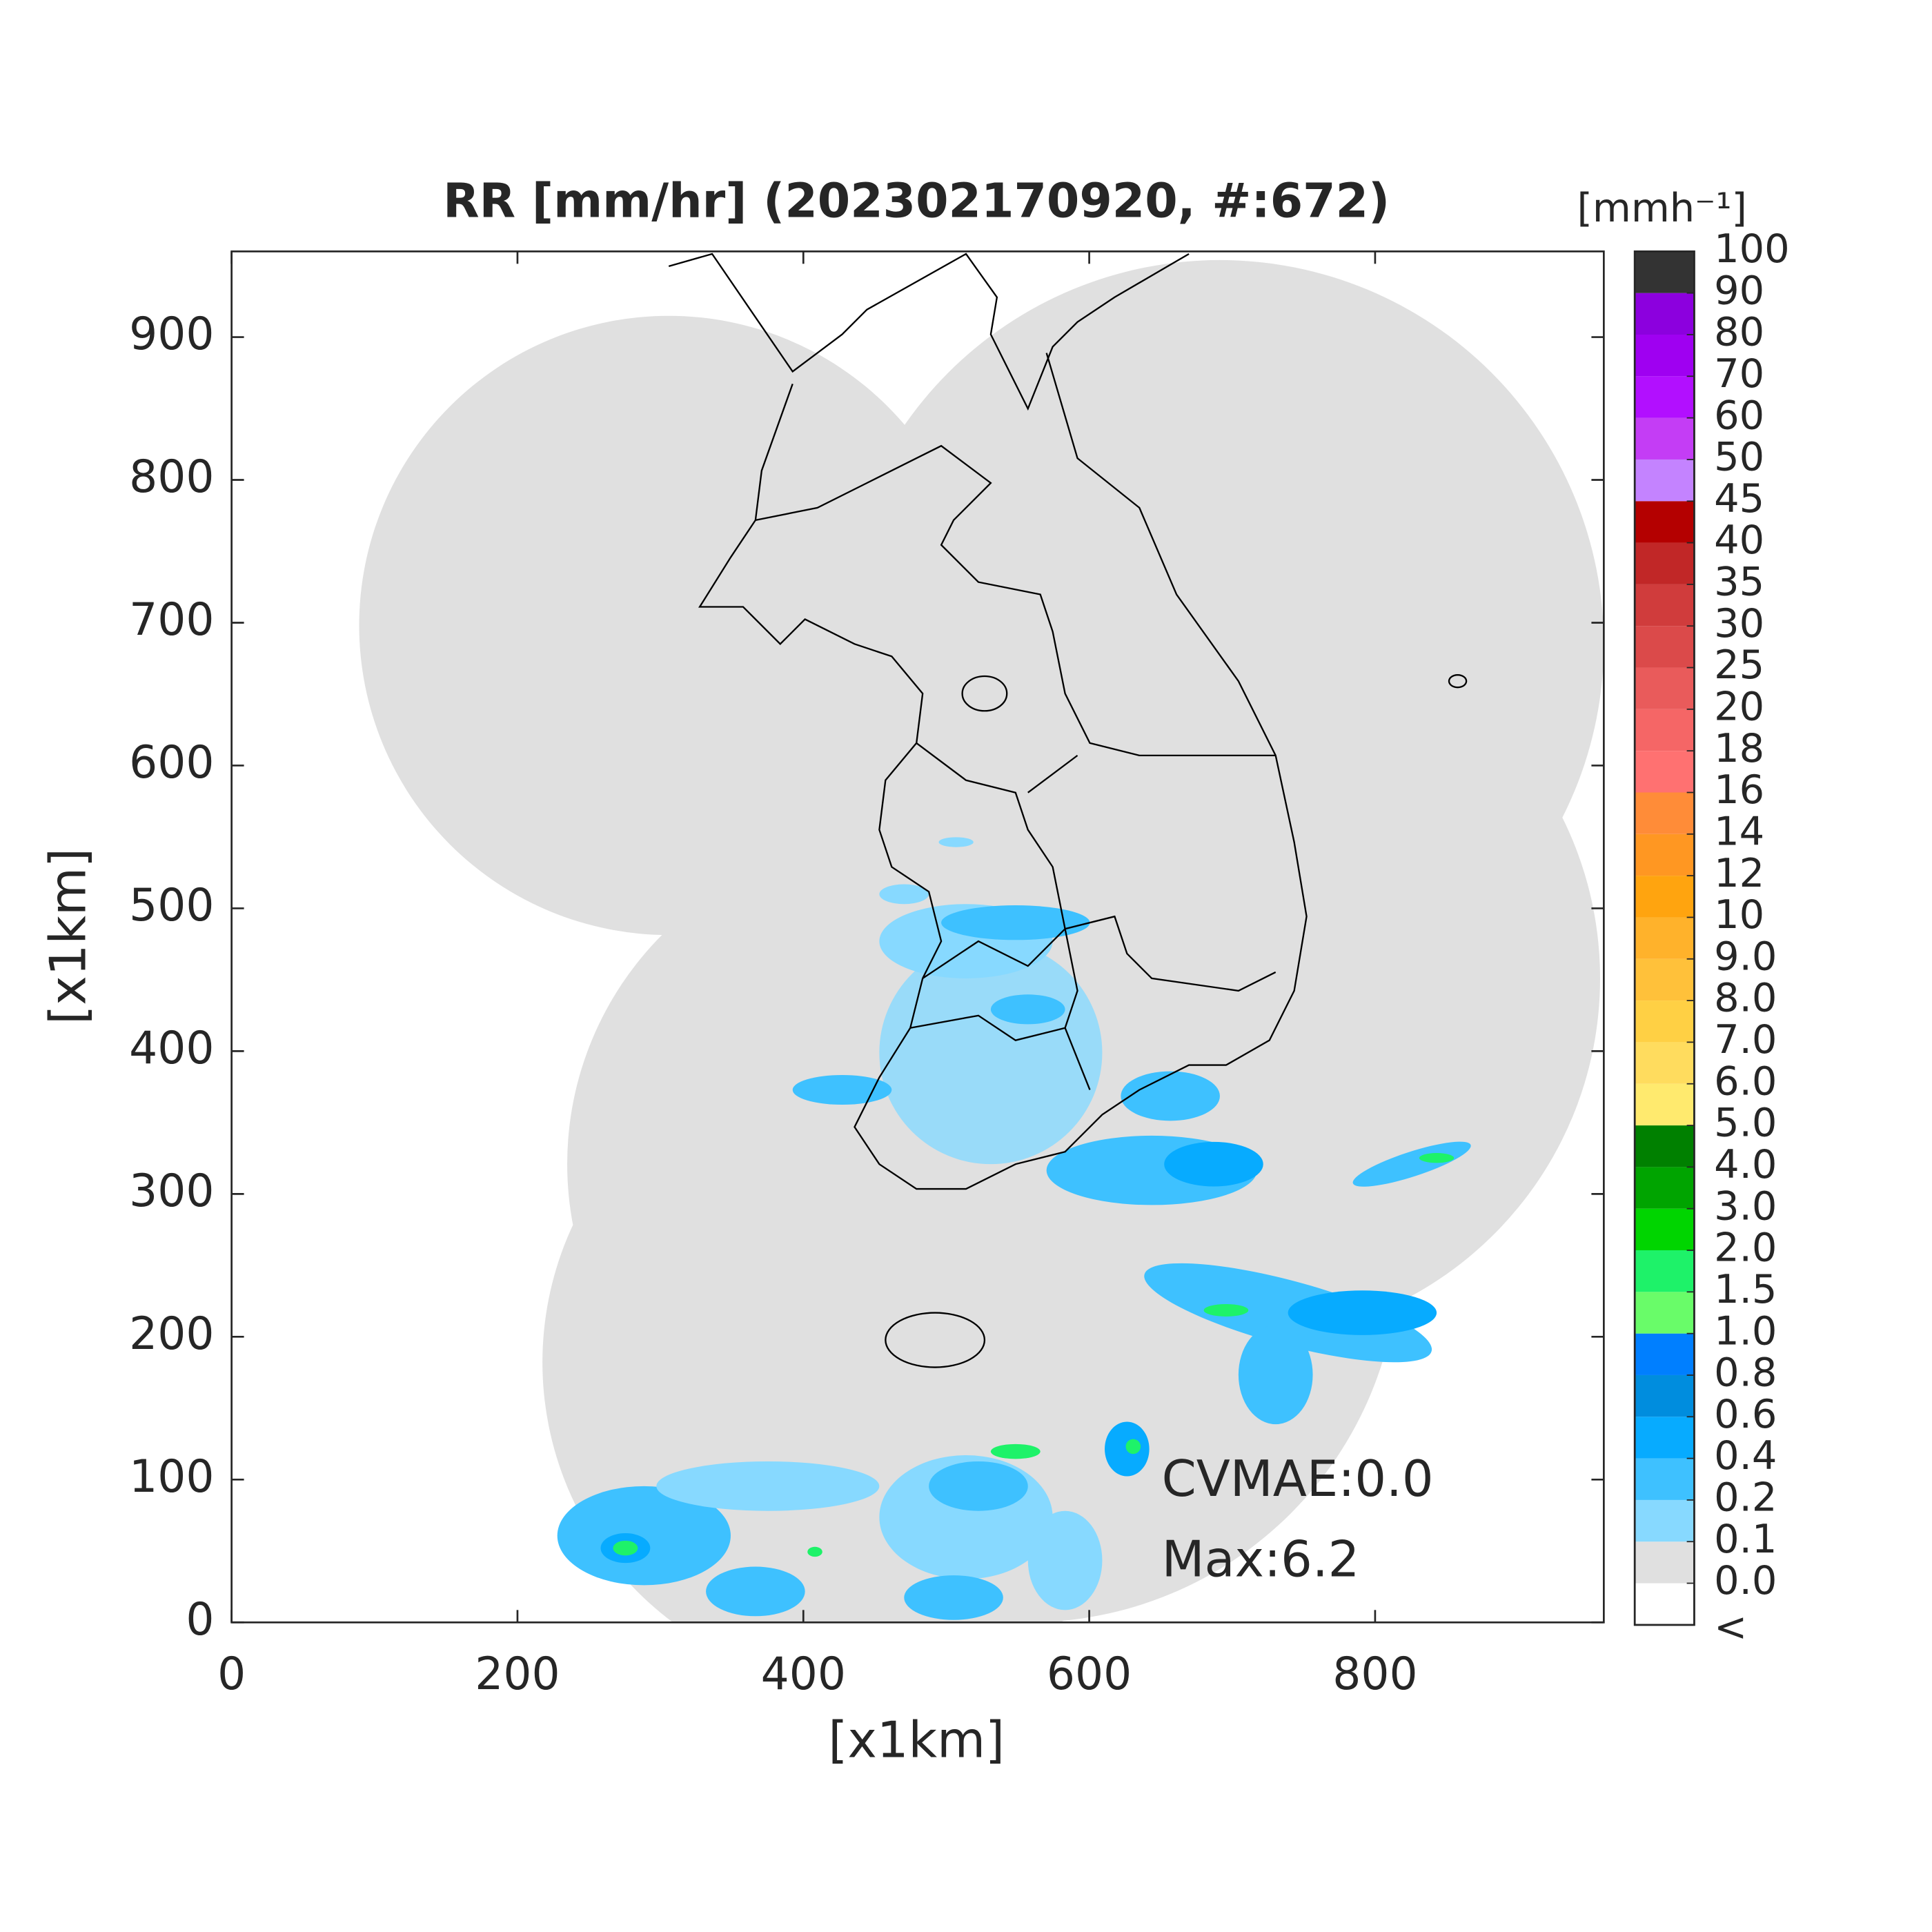  What do you see at coordinates (200, 1620) in the screenshot?
I see `y-tick-label: 0` at bounding box center [200, 1620].